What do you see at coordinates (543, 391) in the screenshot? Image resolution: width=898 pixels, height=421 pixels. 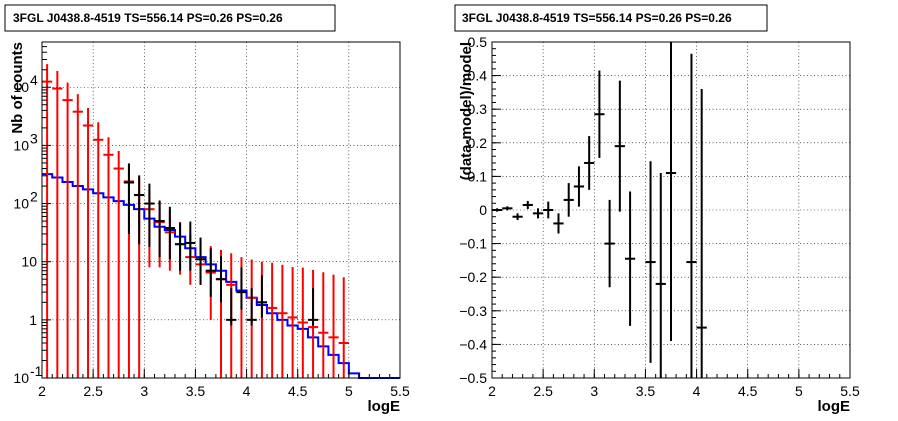 I see `right-x-tick-label: 2.5` at bounding box center [543, 391].